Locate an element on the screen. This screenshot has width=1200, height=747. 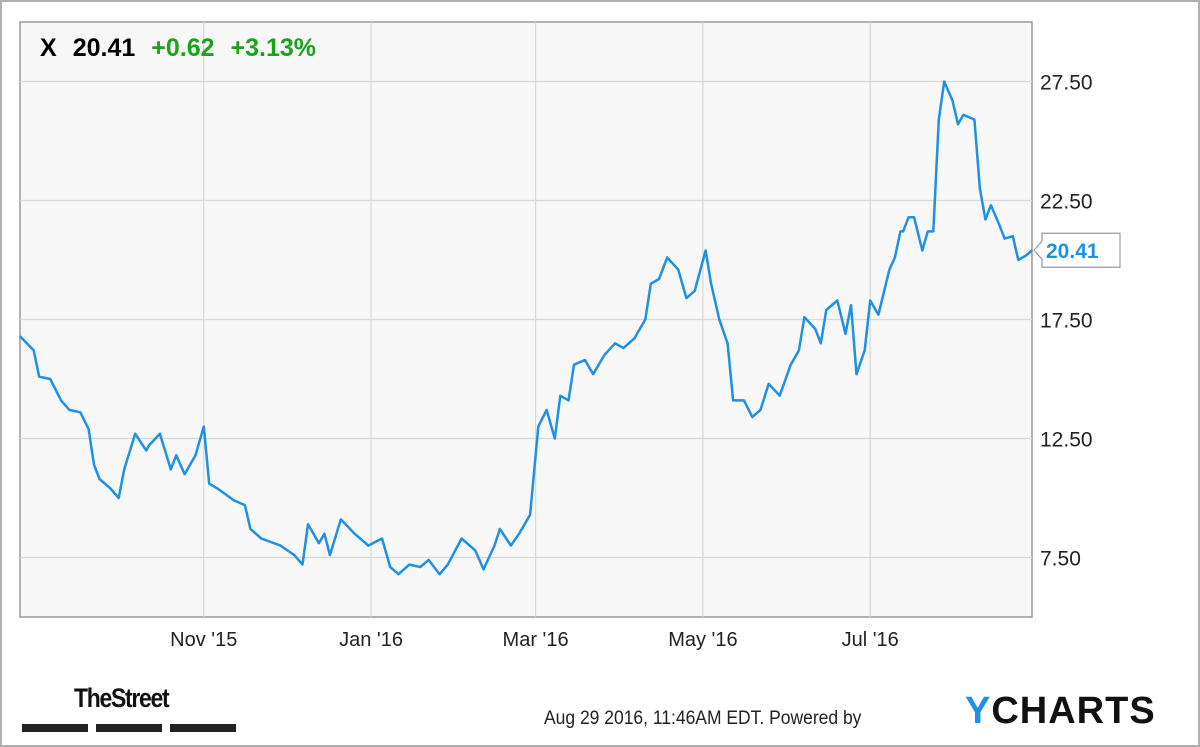
y-tick-label: 17.50 is located at coordinates (1066, 321).